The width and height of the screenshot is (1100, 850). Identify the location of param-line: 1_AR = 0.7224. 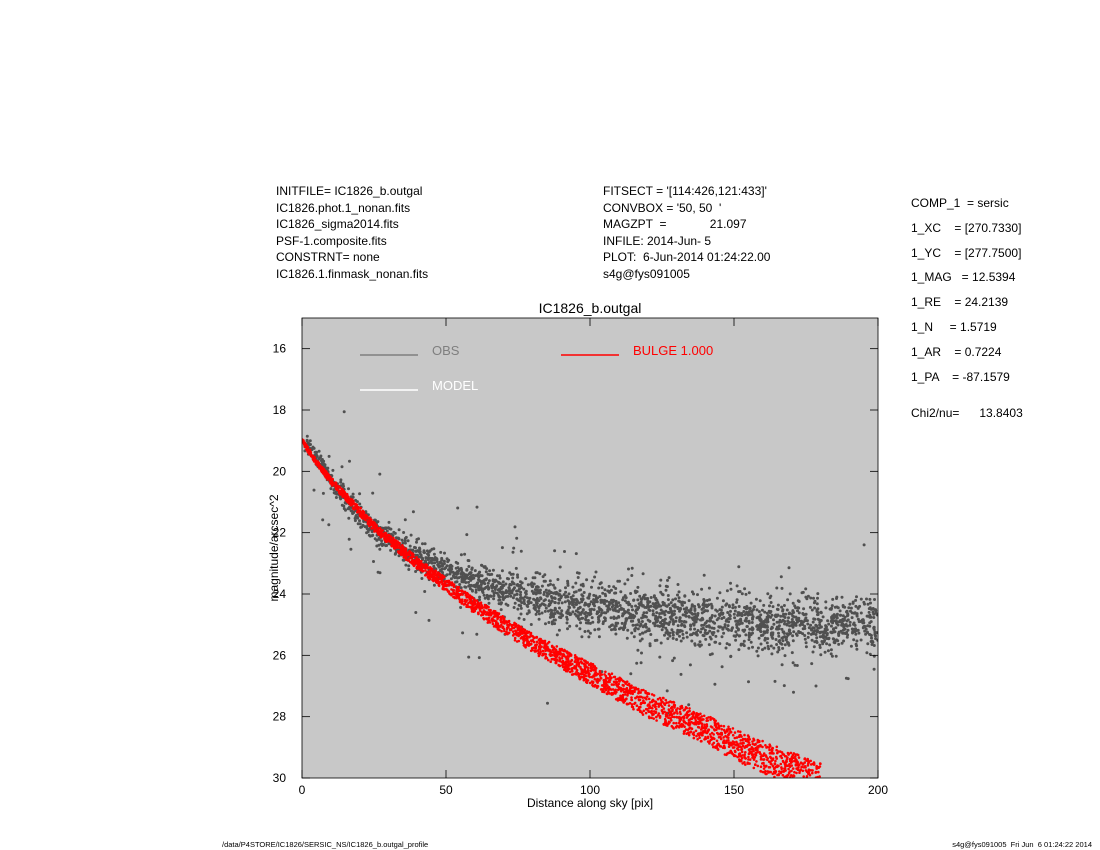
(956, 351).